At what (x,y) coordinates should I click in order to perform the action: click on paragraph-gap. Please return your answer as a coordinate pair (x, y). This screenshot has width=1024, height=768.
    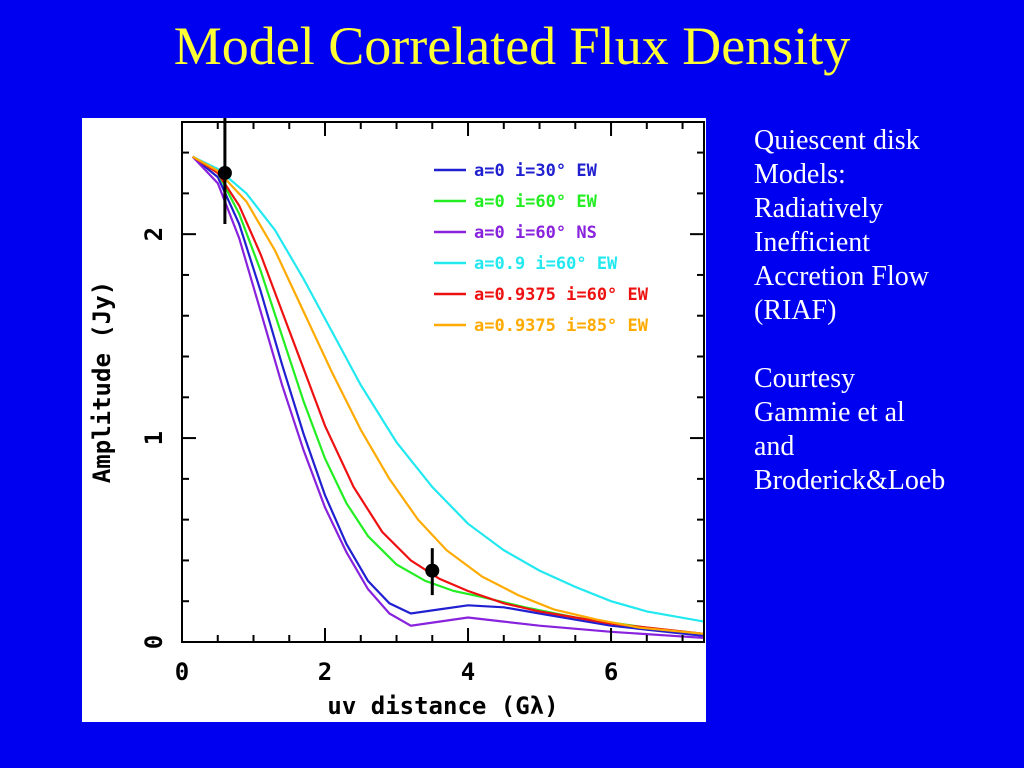
    Looking at the image, I should click on (884, 345).